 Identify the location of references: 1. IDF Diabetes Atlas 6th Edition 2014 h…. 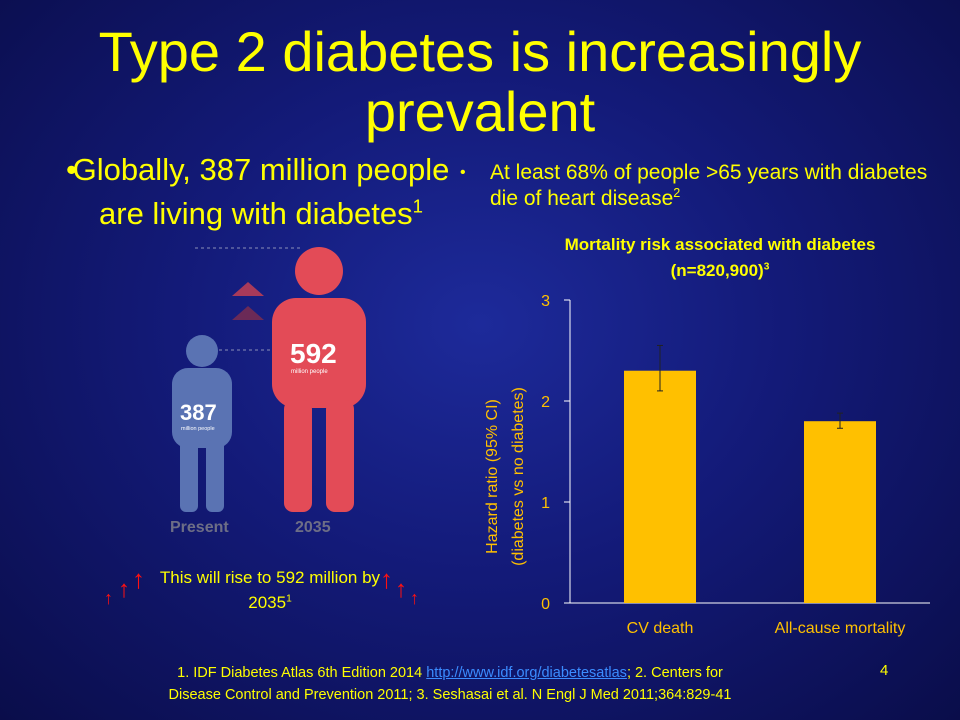
(450, 684).